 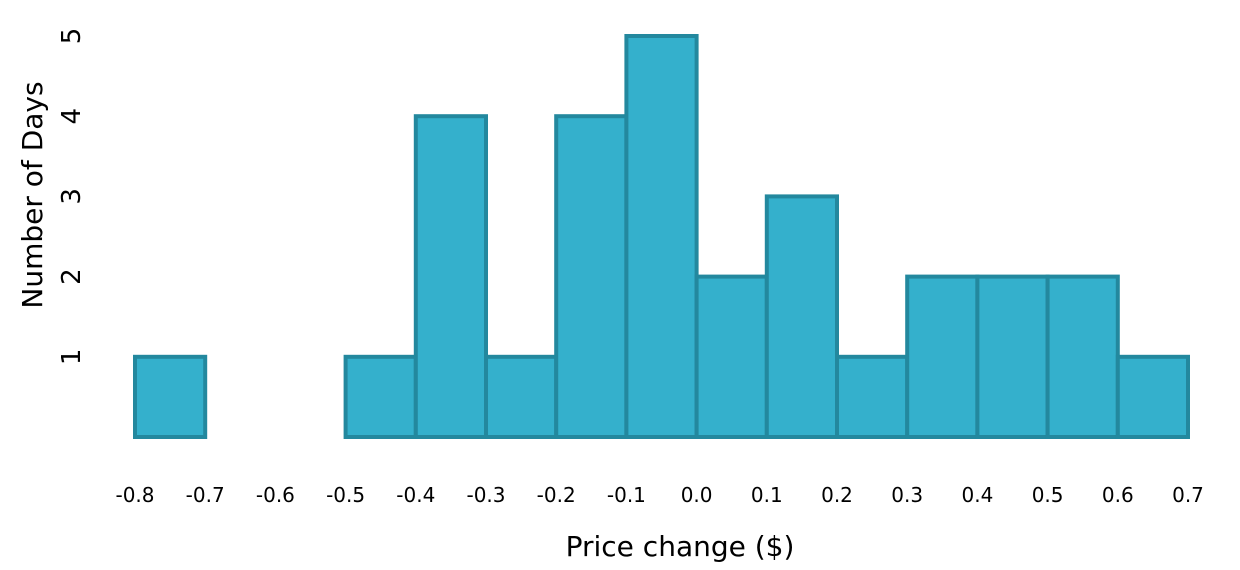 I want to click on x-tick-label: -0.2, so click(x=556, y=495).